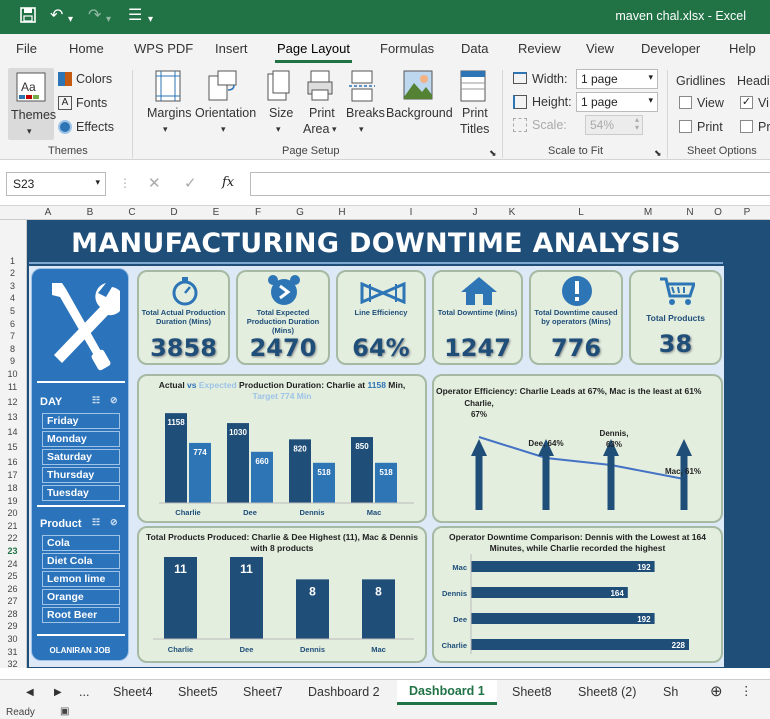  What do you see at coordinates (685, 126) in the screenshot?
I see `gridlines-print-checkbox` at bounding box center [685, 126].